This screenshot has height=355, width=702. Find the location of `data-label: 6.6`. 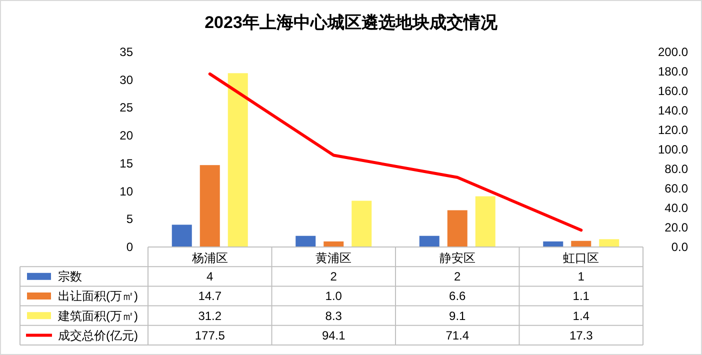

data-label: 6.6 is located at coordinates (457, 296).